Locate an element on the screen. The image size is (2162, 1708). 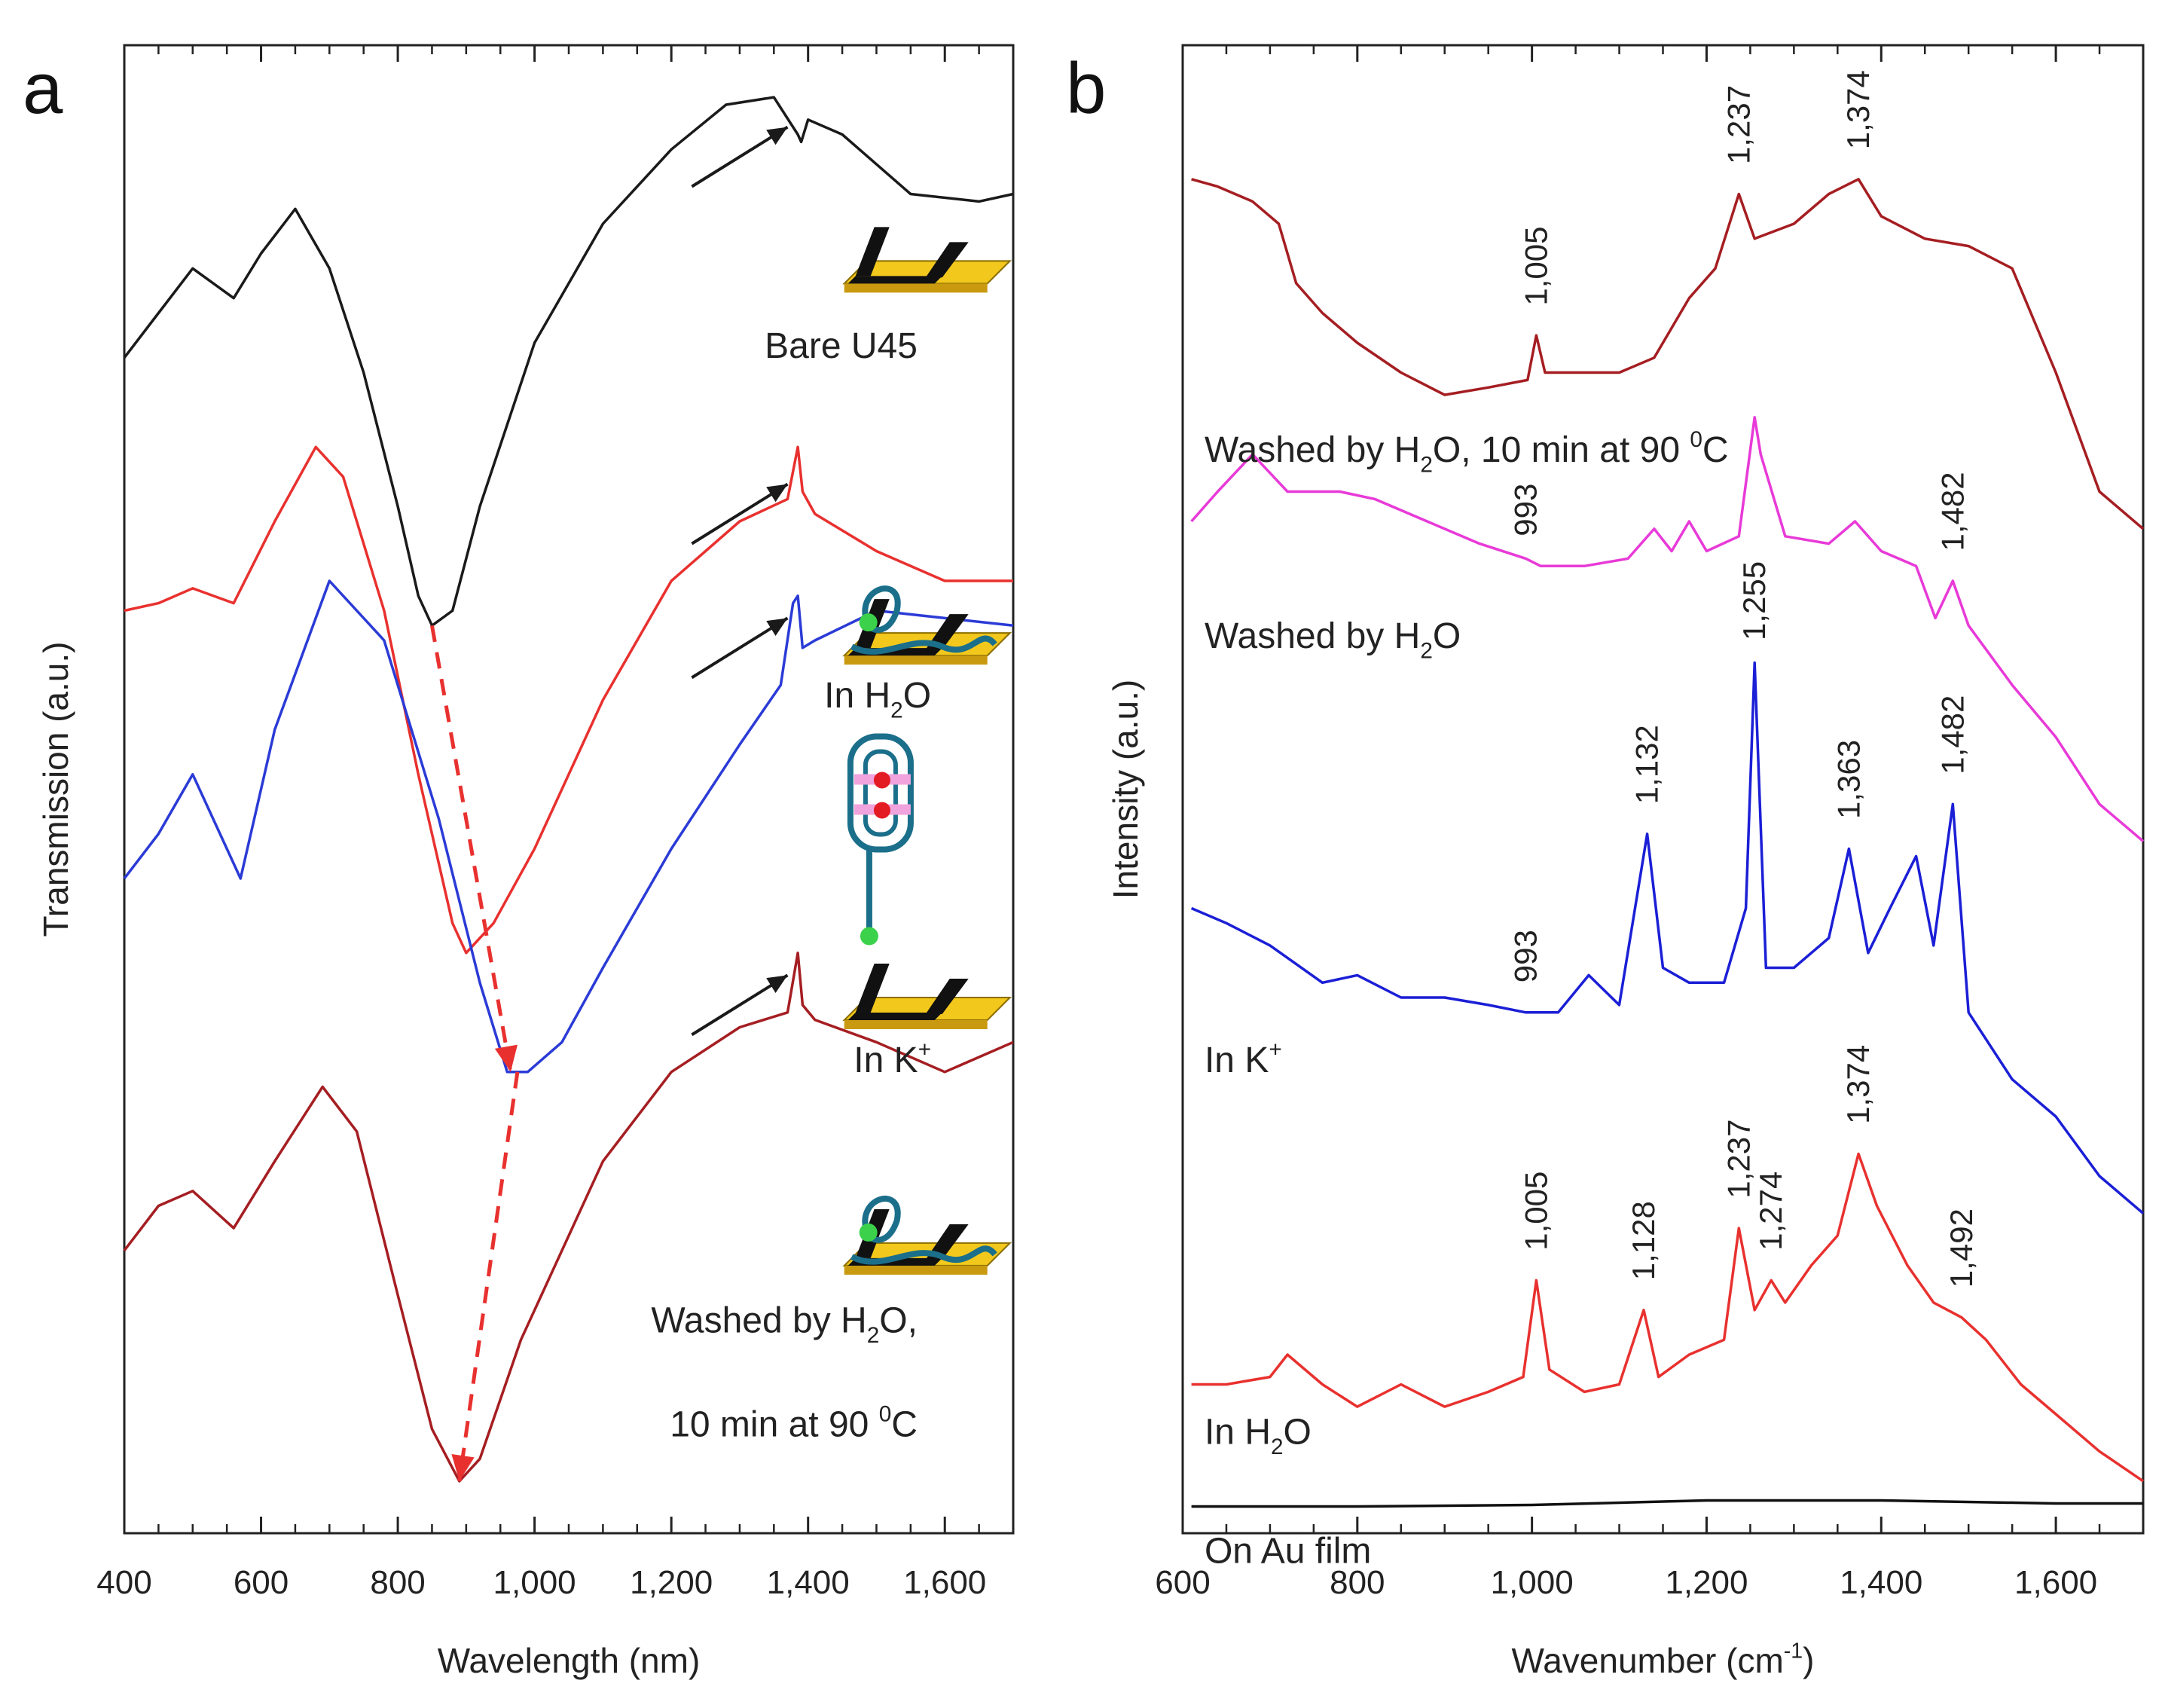
peak-label: 1,128 is located at coordinates (1644, 1240).